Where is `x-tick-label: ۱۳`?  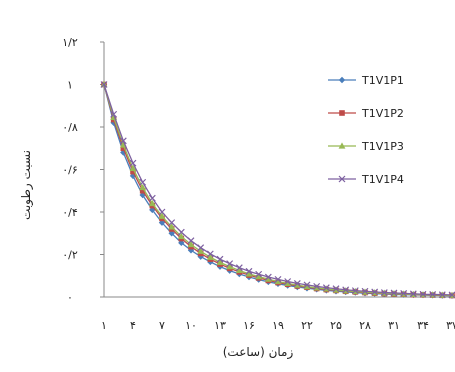 x-tick-label: ۱۳ is located at coordinates (220, 325).